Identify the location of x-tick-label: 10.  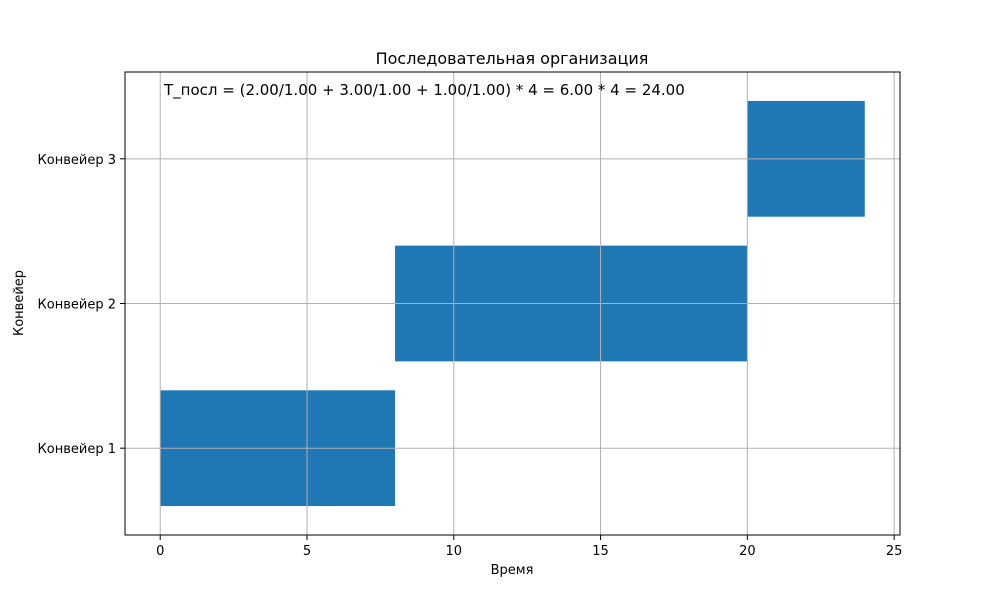
(454, 551).